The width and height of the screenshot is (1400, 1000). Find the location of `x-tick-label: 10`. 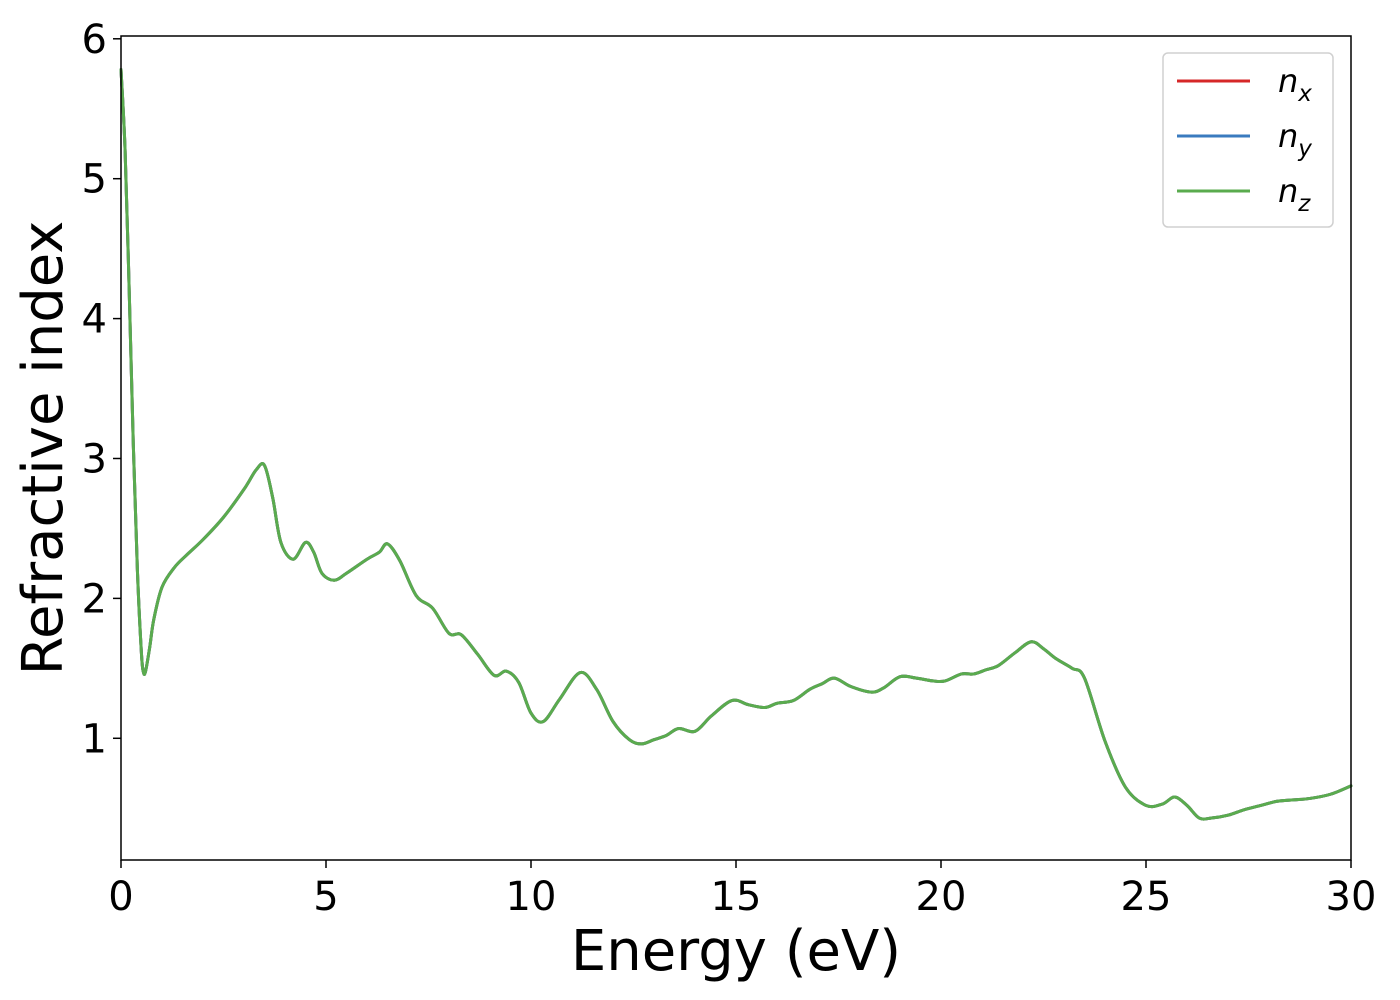

x-tick-label: 10 is located at coordinates (531, 897).